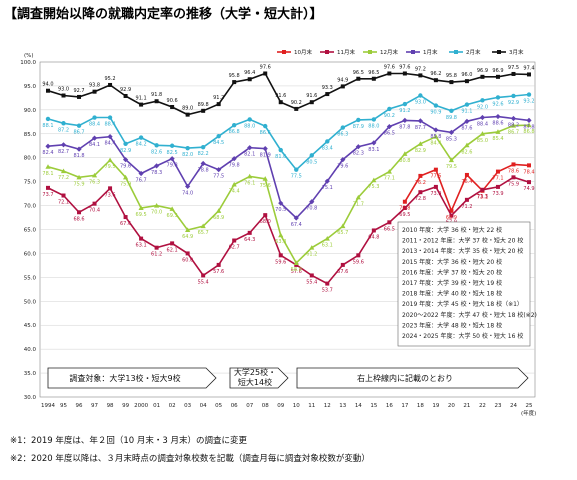 The image size is (577, 480). What do you see at coordinates (94, 86) in the screenshot?
I see `data-label: 93.8` at bounding box center [94, 86].